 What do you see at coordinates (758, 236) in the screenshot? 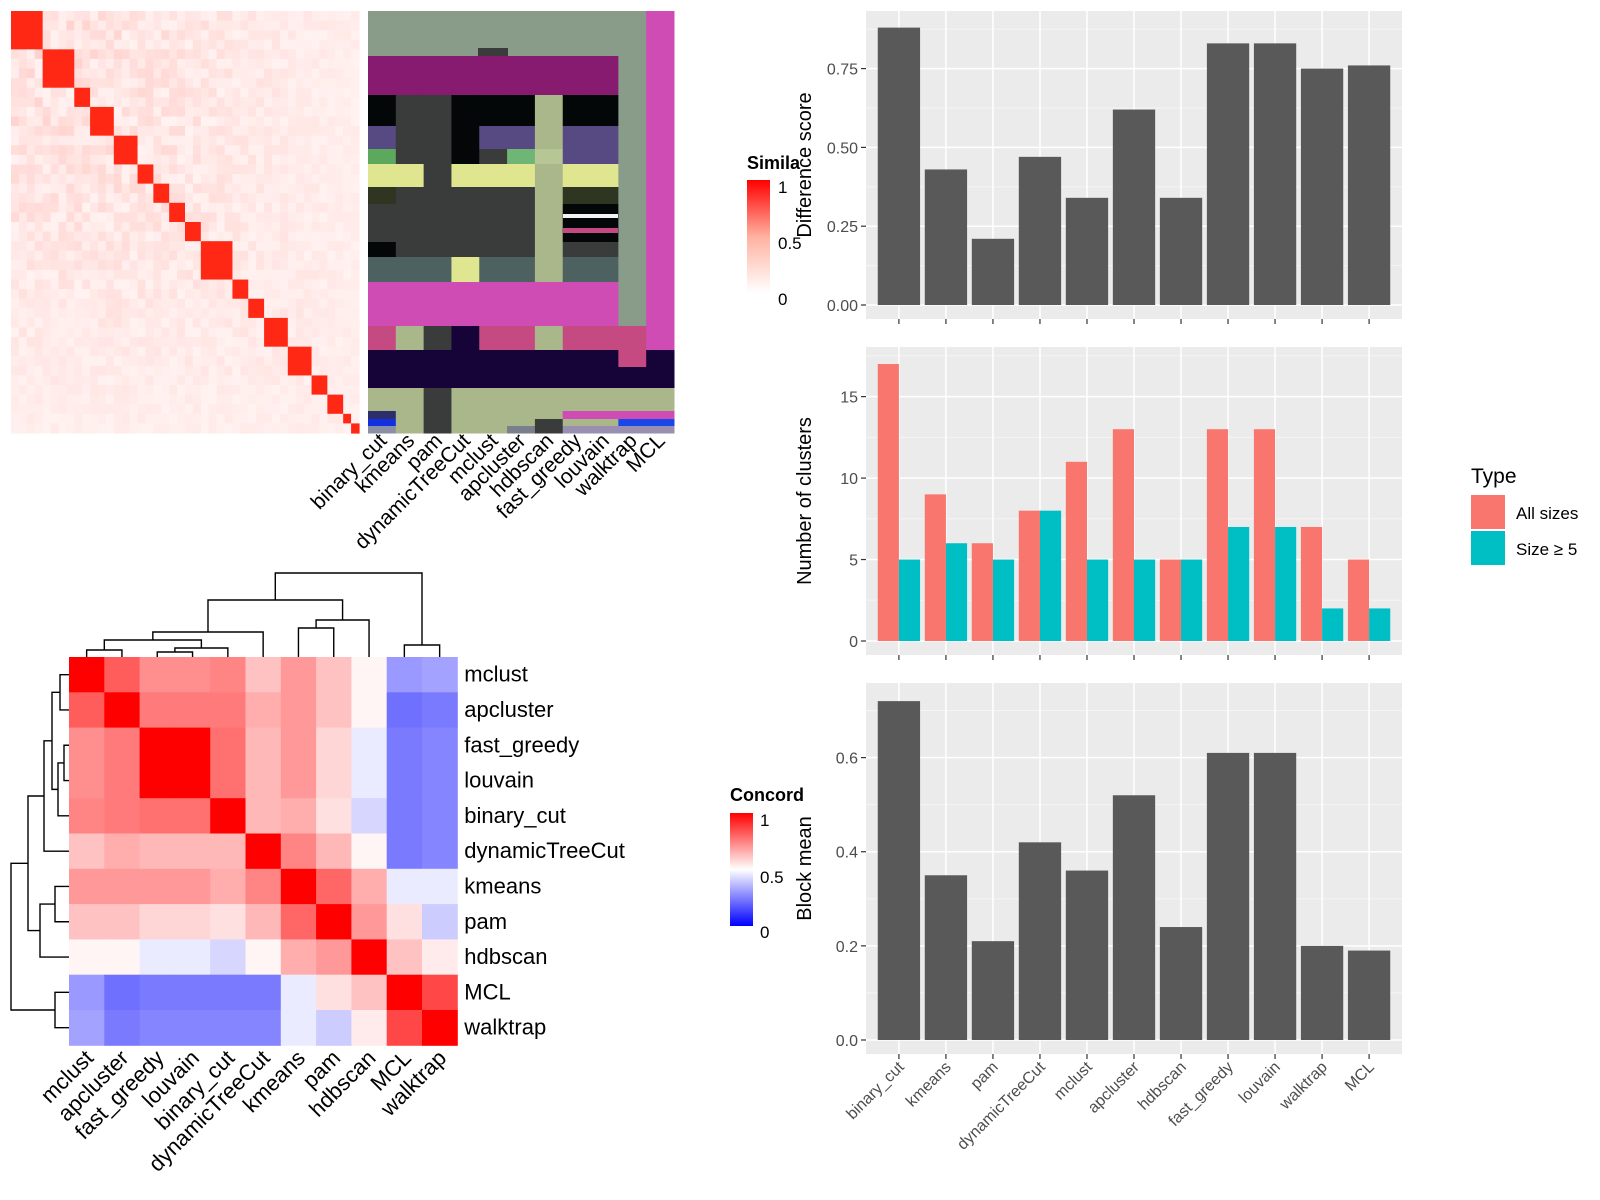
I see `similarity-legend-bar` at bounding box center [758, 236].